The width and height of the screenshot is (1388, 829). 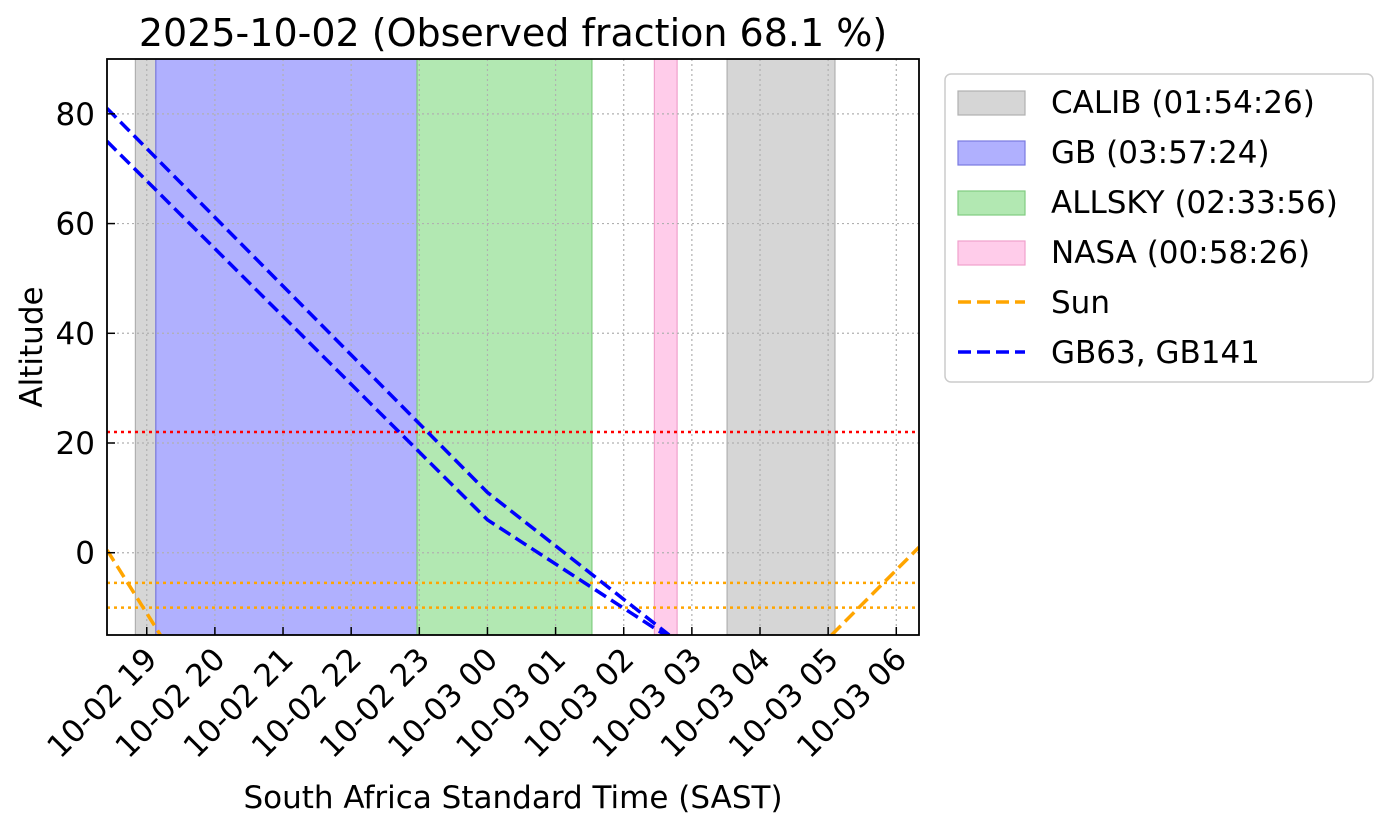 I want to click on chart-title: 2025-10-02 (Observed fraction 68.1 %), so click(x=513, y=33).